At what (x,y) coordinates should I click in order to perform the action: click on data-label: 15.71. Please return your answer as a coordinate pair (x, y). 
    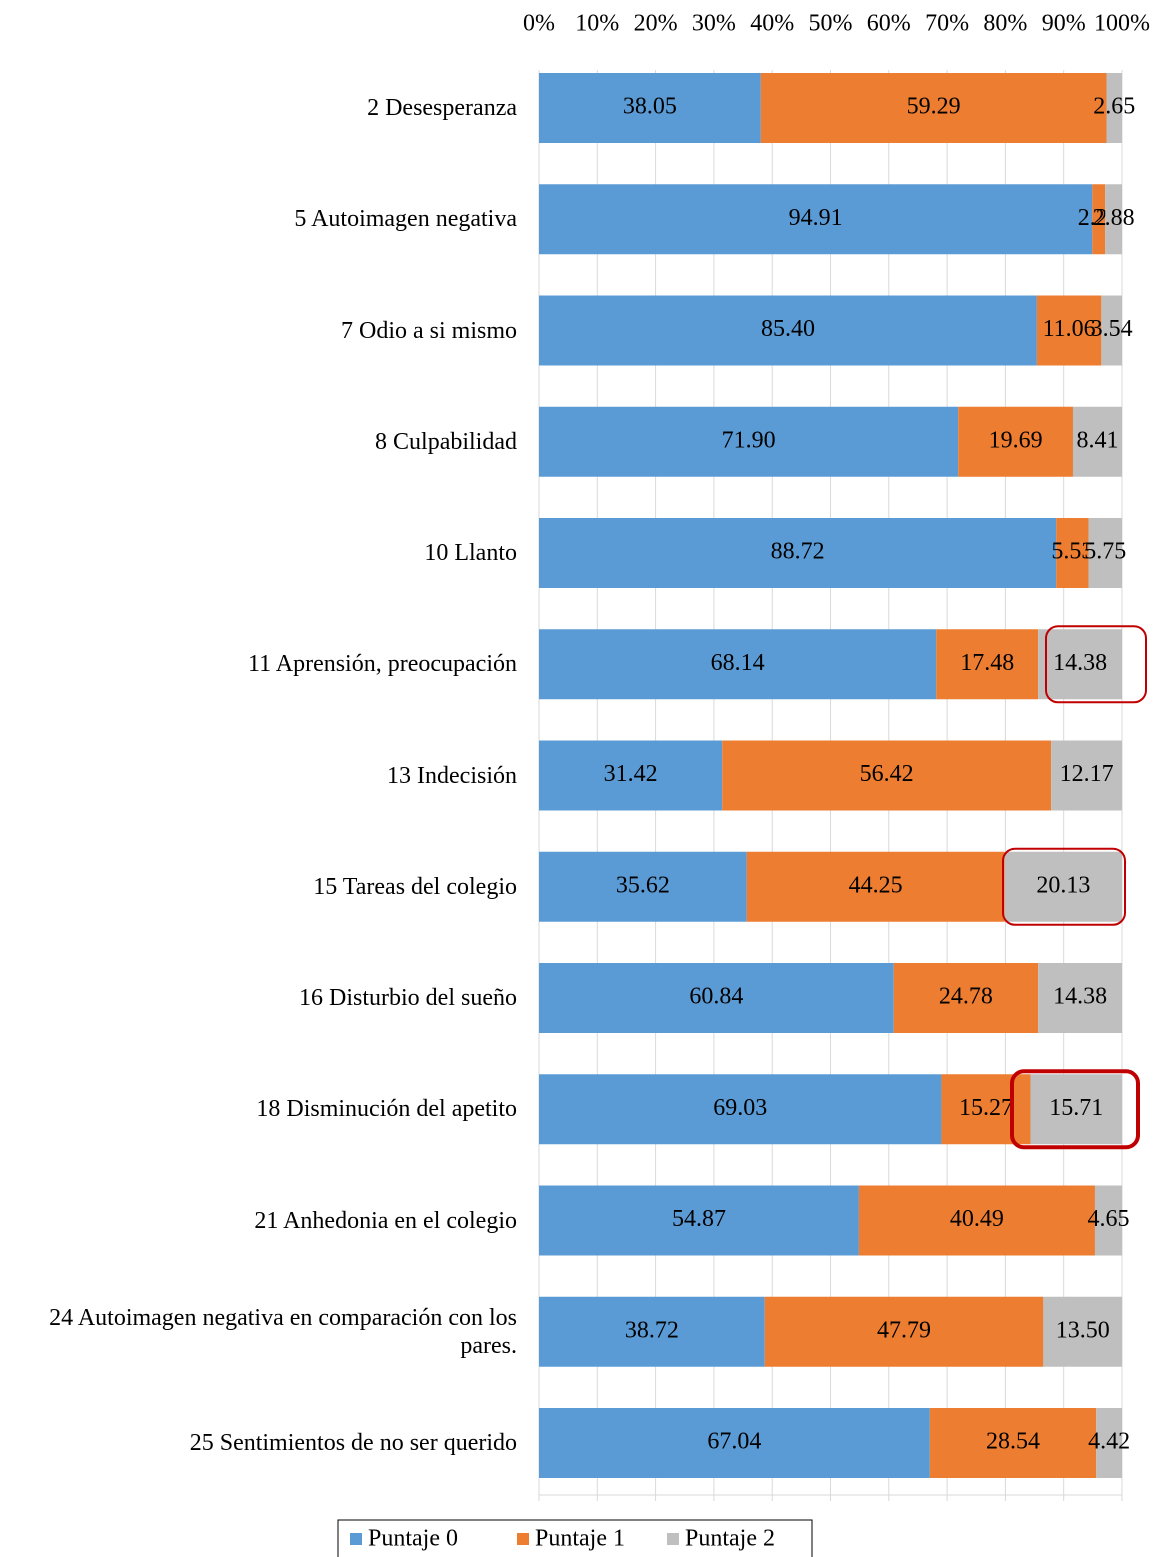
    Looking at the image, I should click on (1076, 1108).